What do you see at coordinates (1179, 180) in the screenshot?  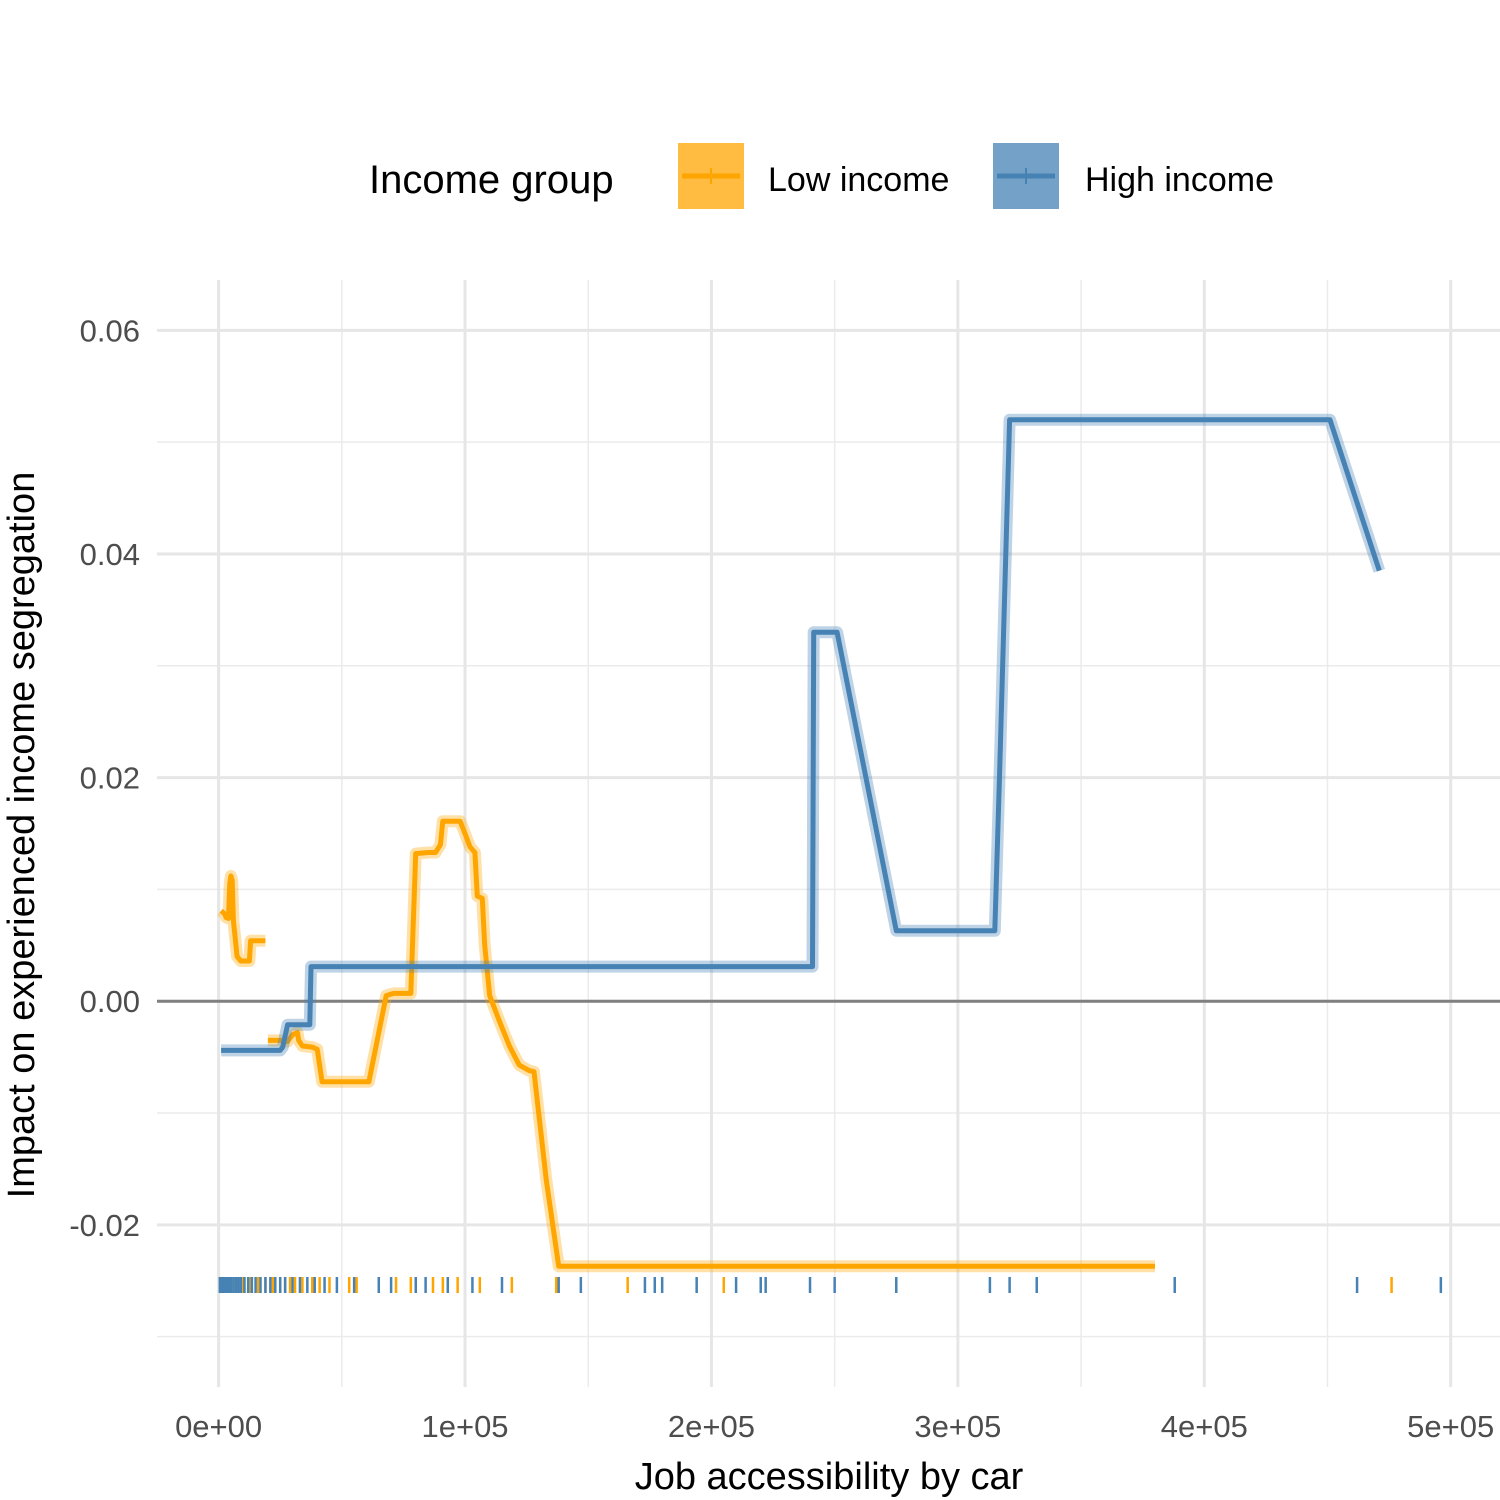 I see `legend-label-high-income: High income` at bounding box center [1179, 180].